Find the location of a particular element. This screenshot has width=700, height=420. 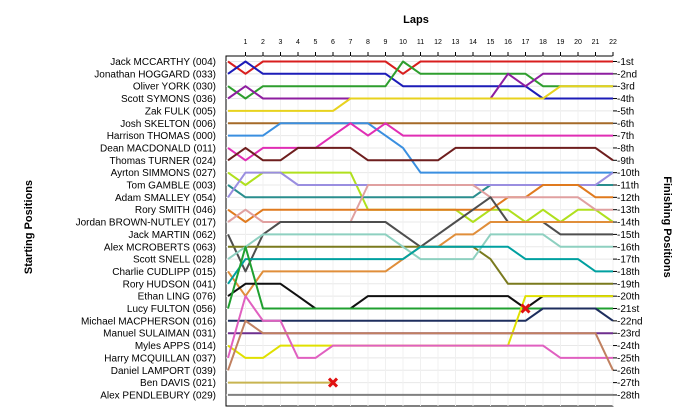

lap-tick-label: 19 is located at coordinates (561, 42).